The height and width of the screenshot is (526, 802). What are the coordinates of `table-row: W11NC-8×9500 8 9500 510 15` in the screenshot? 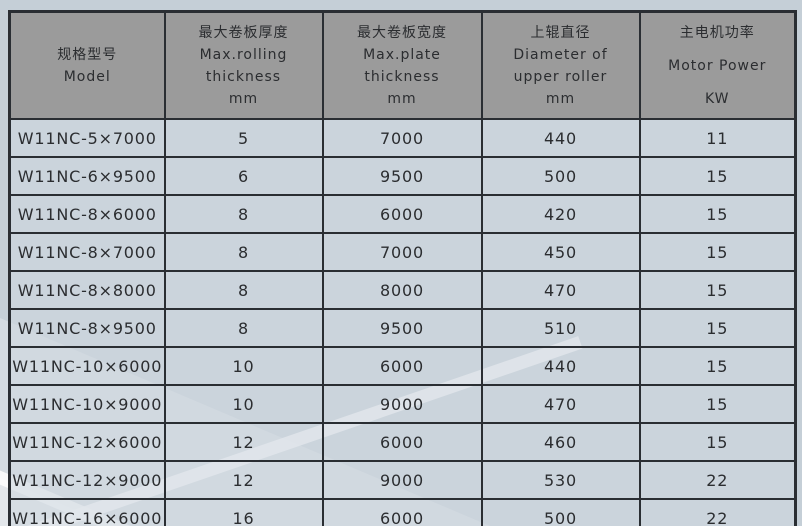 It's located at (402, 328).